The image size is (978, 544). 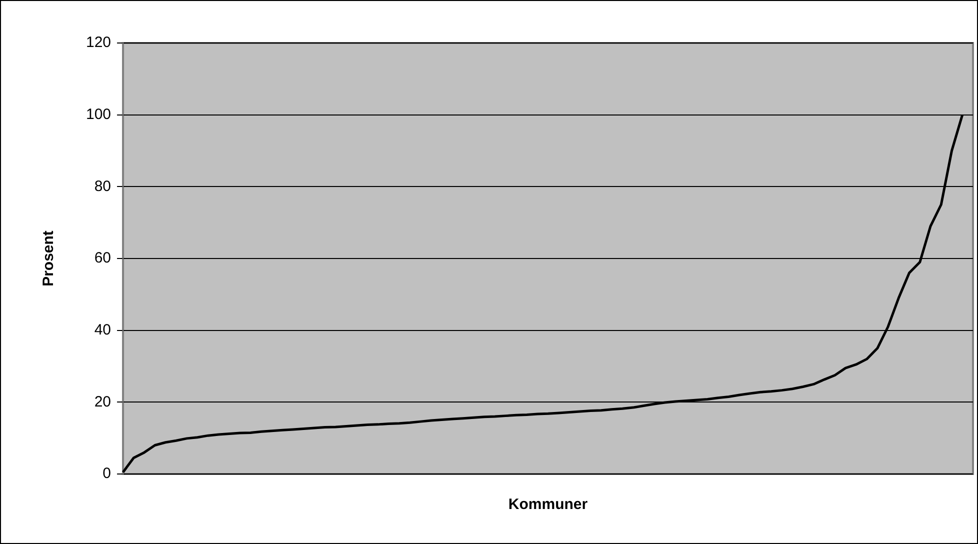 I want to click on y-tick-label: 0, so click(x=107, y=473).